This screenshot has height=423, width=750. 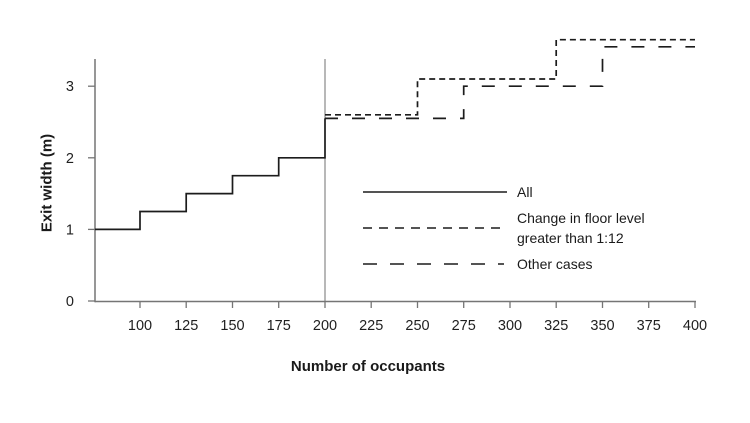 I want to click on legend-label-all: All, so click(x=525, y=192).